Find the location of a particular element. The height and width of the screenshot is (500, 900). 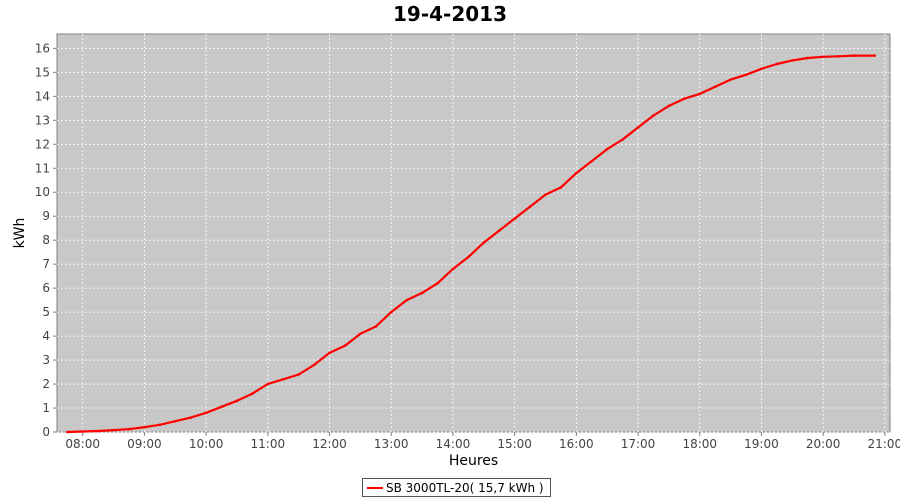

x-tick-label: 11:00 is located at coordinates (268, 444).